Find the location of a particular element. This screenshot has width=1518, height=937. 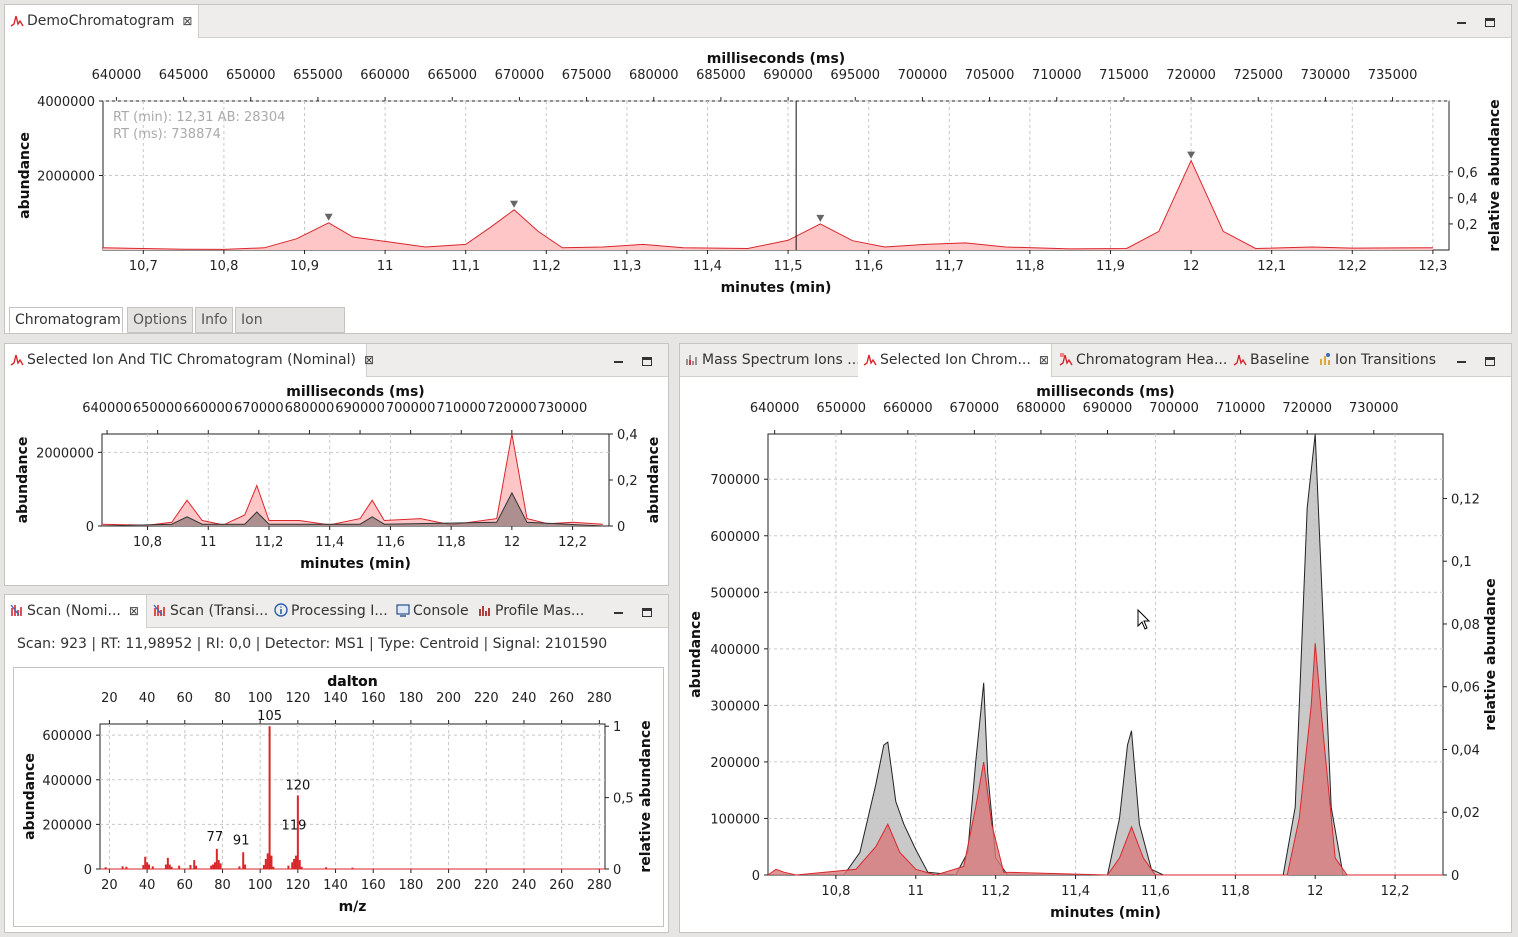

scan-icon is located at coordinates (159, 610).